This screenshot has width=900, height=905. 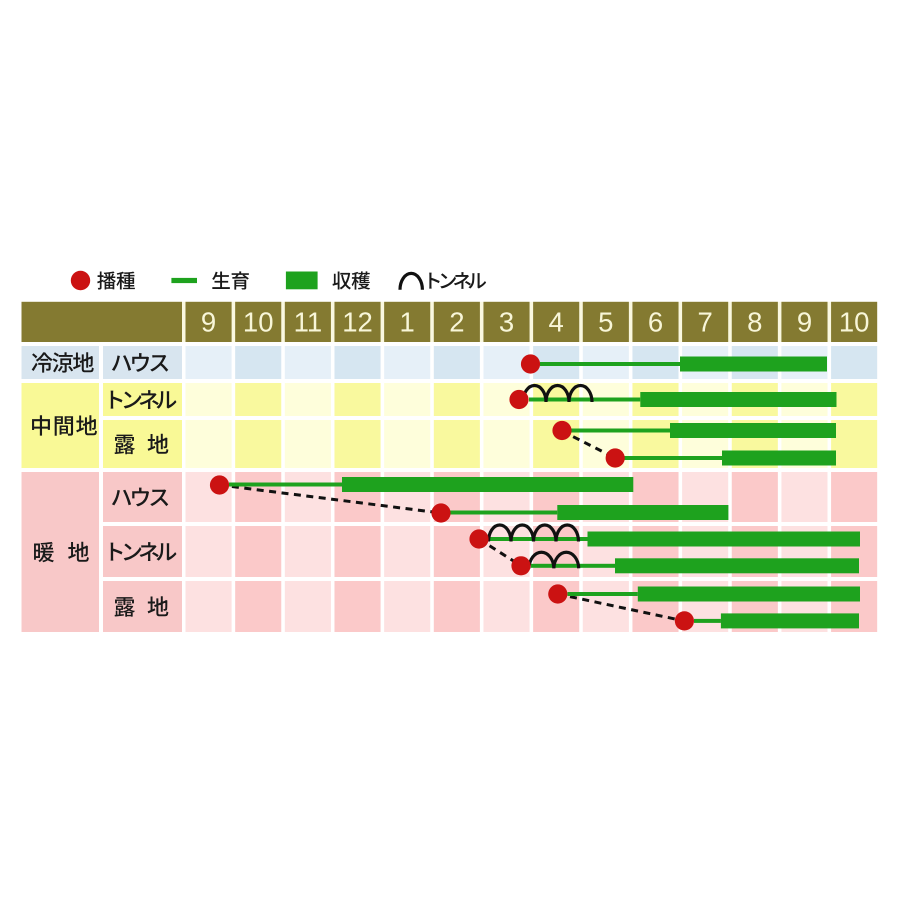 What do you see at coordinates (705, 322) in the screenshot?
I see `svg-text: 7` at bounding box center [705, 322].